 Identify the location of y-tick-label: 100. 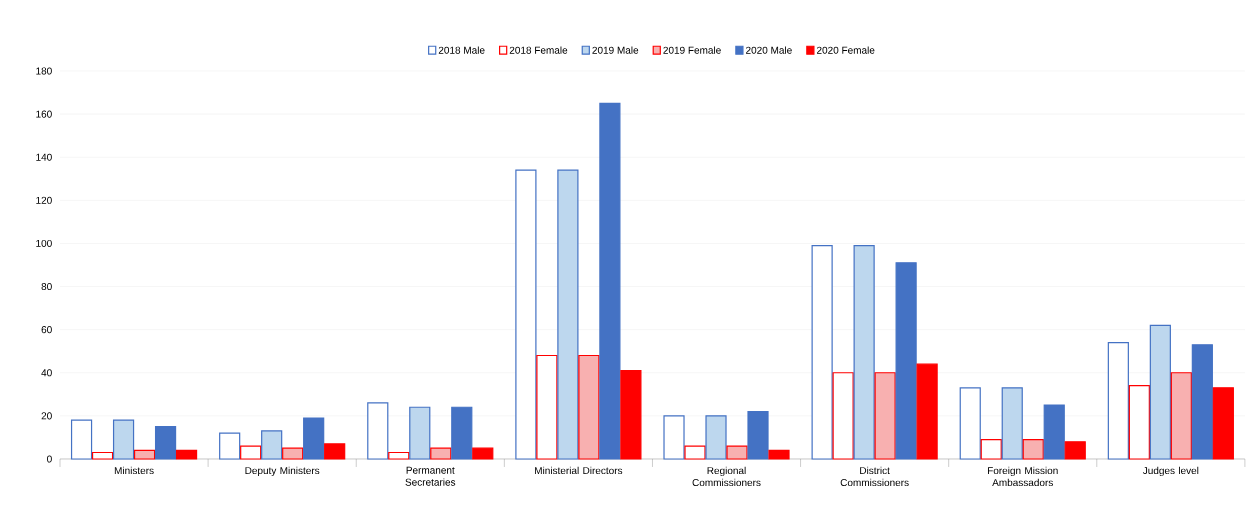
(44, 243).